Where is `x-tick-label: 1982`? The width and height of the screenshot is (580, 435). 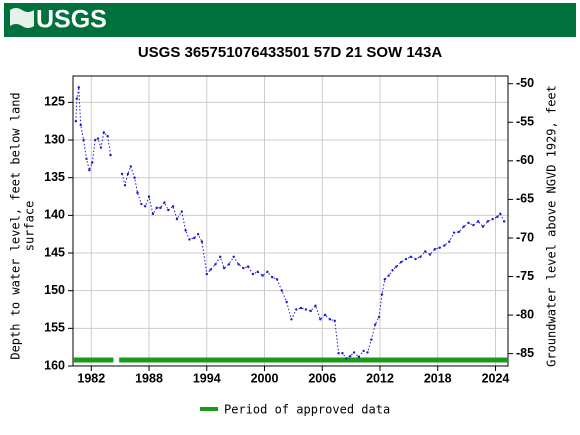
x-tick-label: 1982 is located at coordinates (91, 378).